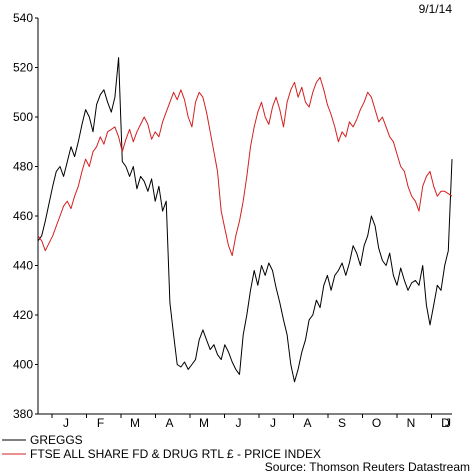  I want to click on y-tick-label: 500, so click(23, 117).